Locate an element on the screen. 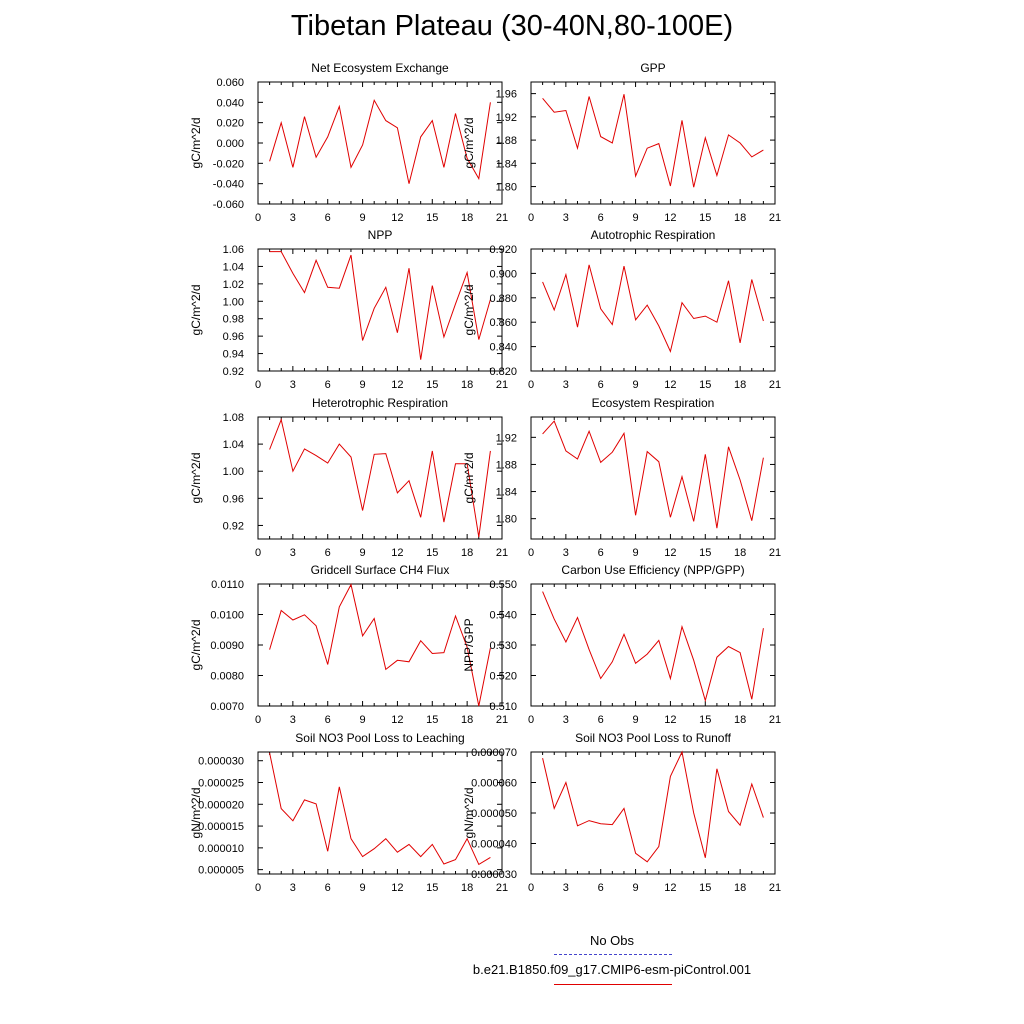 The image size is (1024, 1024). y-tick-label: 1.88 is located at coordinates (506, 465).